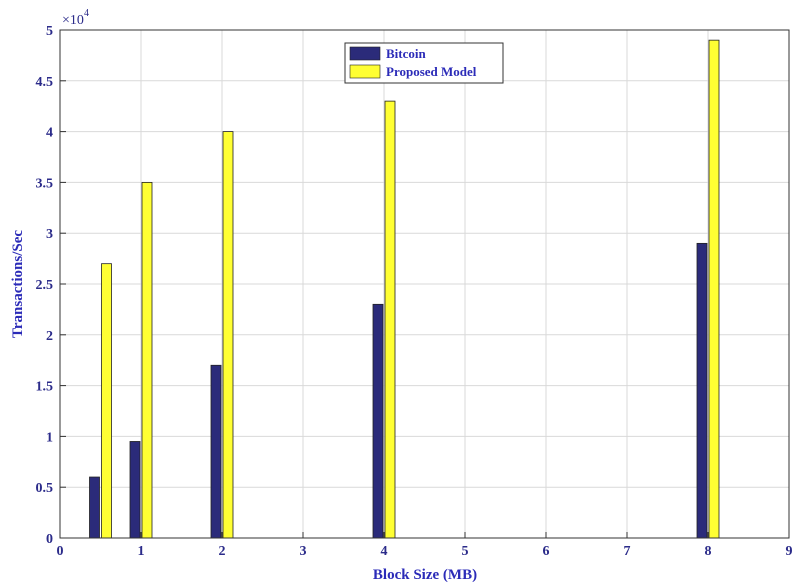 The image size is (794, 585). I want to click on y-tick-label: 1.5, so click(45, 387).